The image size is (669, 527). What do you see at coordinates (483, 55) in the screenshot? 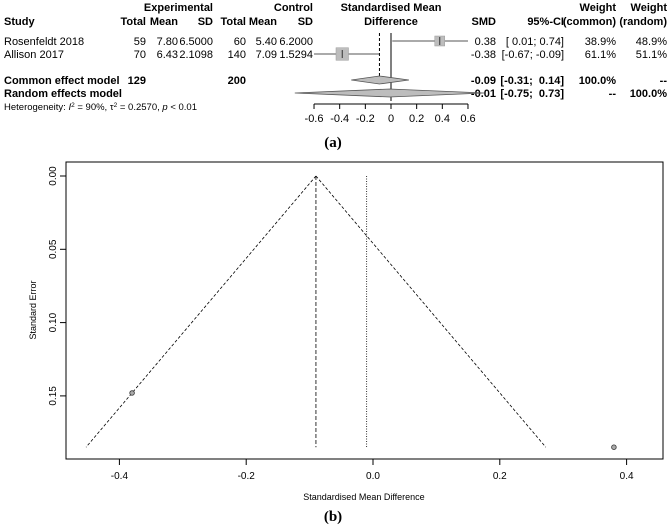
I see `study-2-smd: -0.38` at bounding box center [483, 55].